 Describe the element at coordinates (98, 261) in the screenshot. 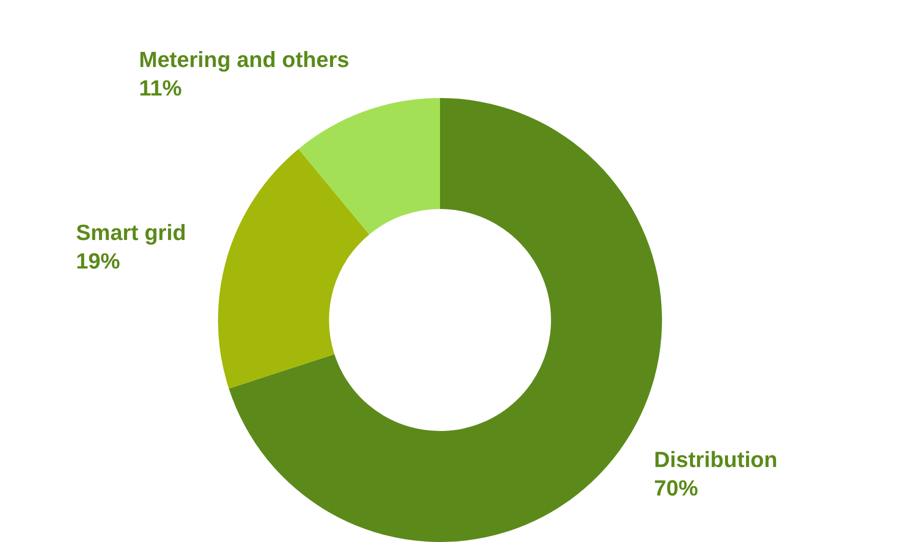

I see `data-label: 19%` at that location.